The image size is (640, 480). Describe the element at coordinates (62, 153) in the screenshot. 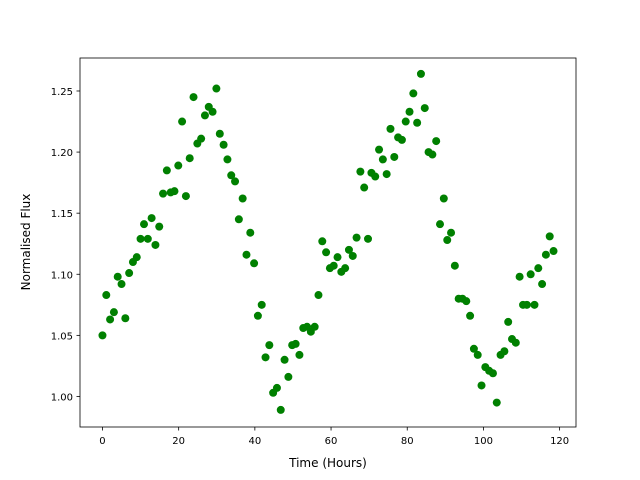

I see `y-tick-label: 1.20` at that location.